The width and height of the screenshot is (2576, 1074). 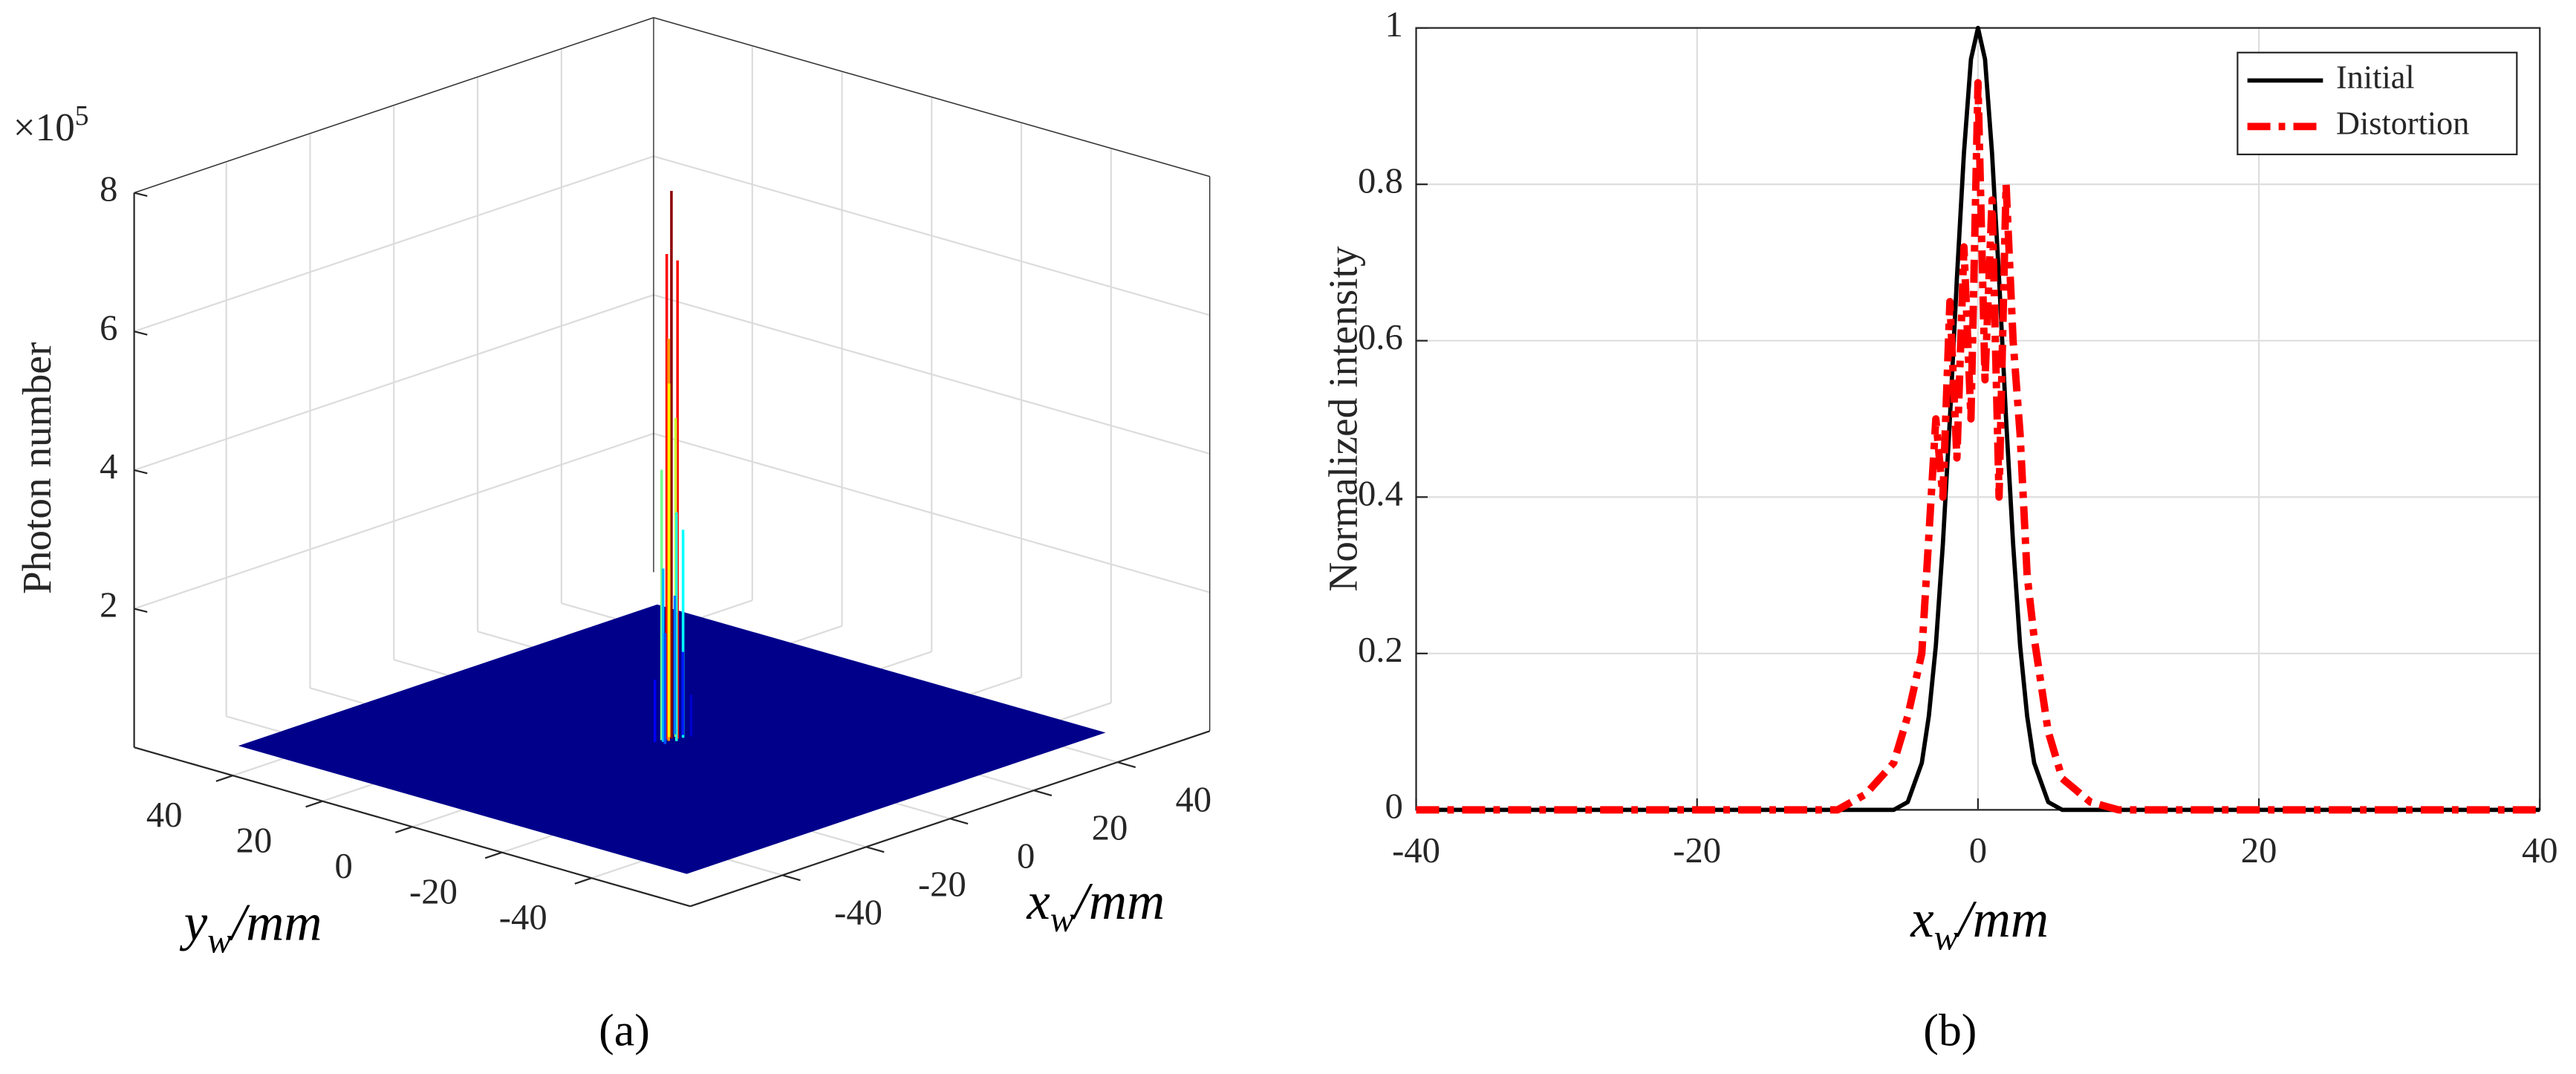 What do you see at coordinates (1393, 25) in the screenshot?
I see `y-tick-label: 1` at bounding box center [1393, 25].